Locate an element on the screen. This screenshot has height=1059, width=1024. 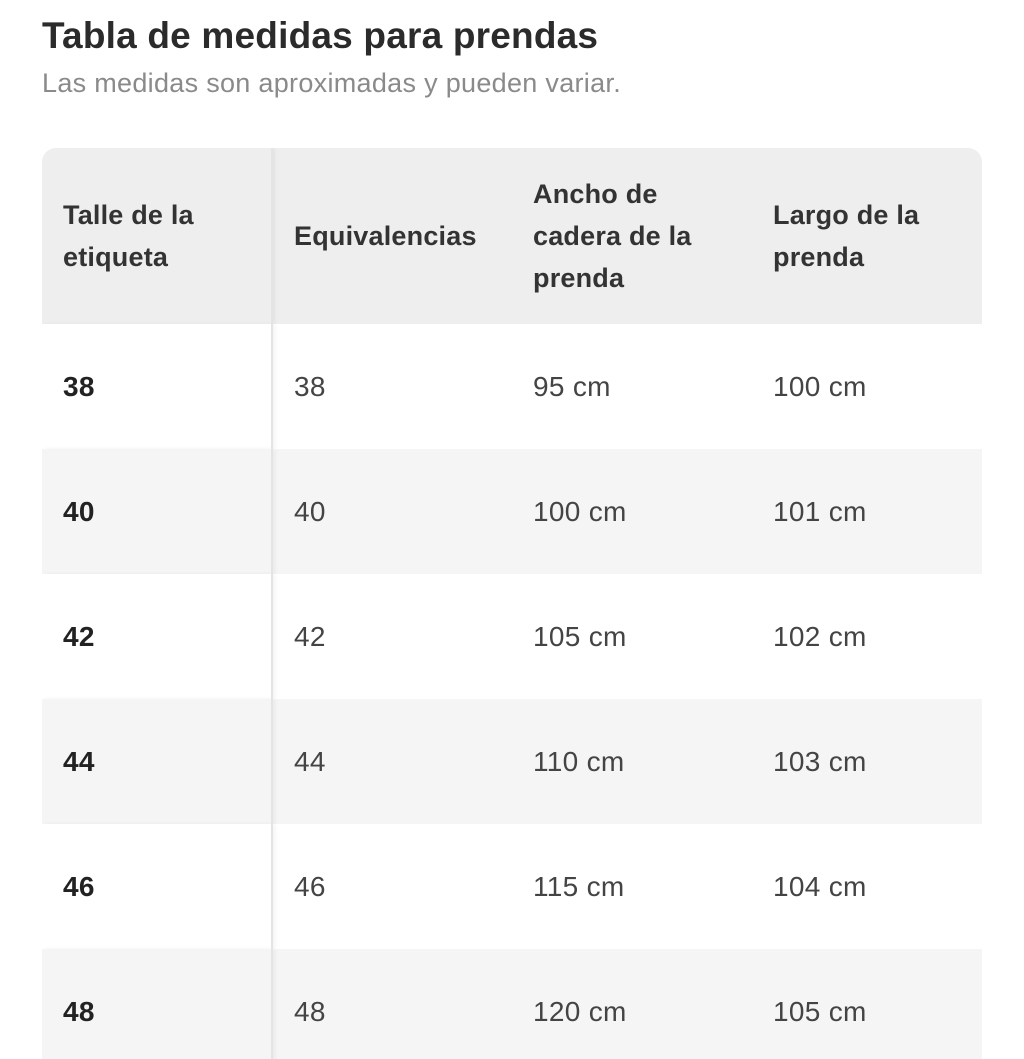
header-garment-length: Largo de la prenda is located at coordinates (846, 236).